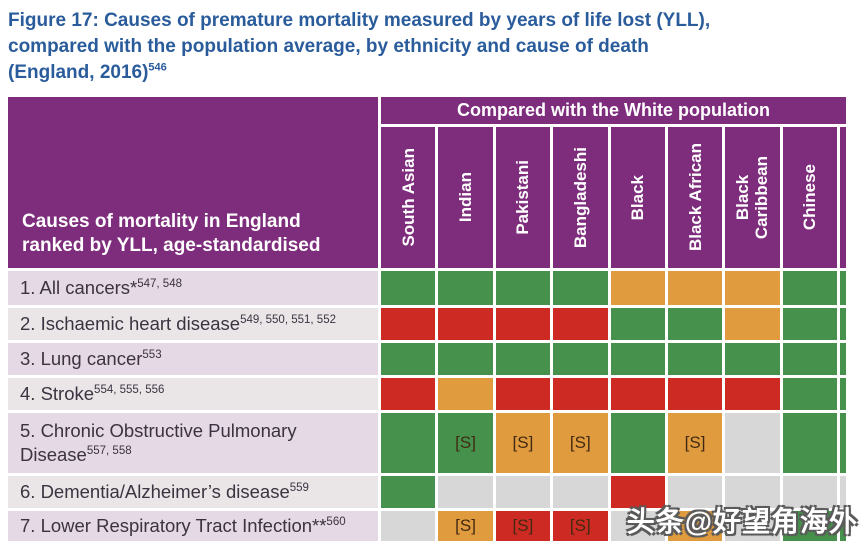 Image resolution: width=860 pixels, height=552 pixels. I want to click on column-header-pakistani: Pakistani, so click(523, 197).